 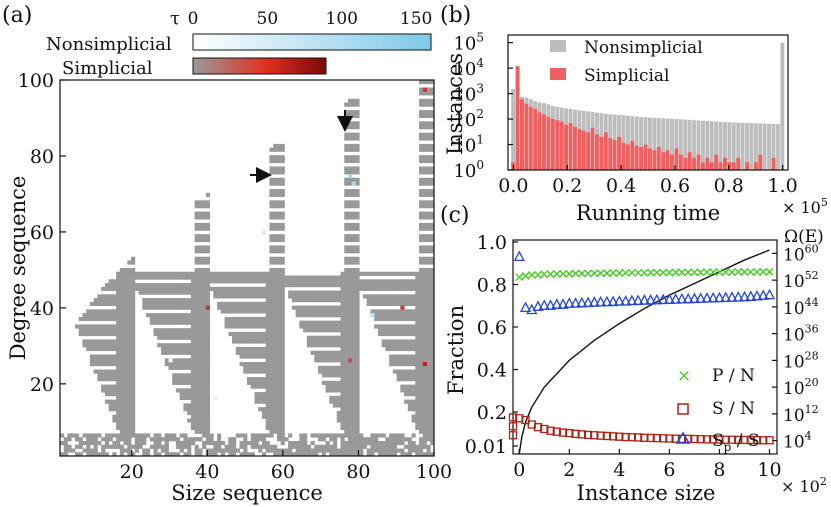 What do you see at coordinates (42, 309) in the screenshot?
I see `y-tick-label: 40` at bounding box center [42, 309].